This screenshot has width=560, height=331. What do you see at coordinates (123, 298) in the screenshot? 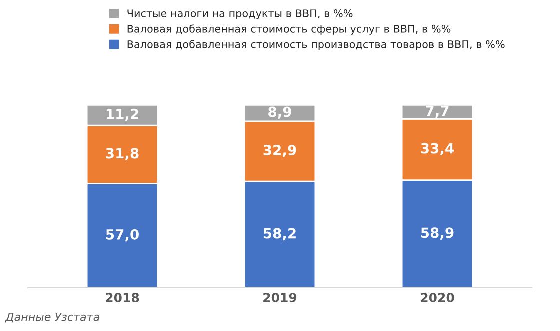
I see `x-tick-label: 2018` at bounding box center [123, 298].